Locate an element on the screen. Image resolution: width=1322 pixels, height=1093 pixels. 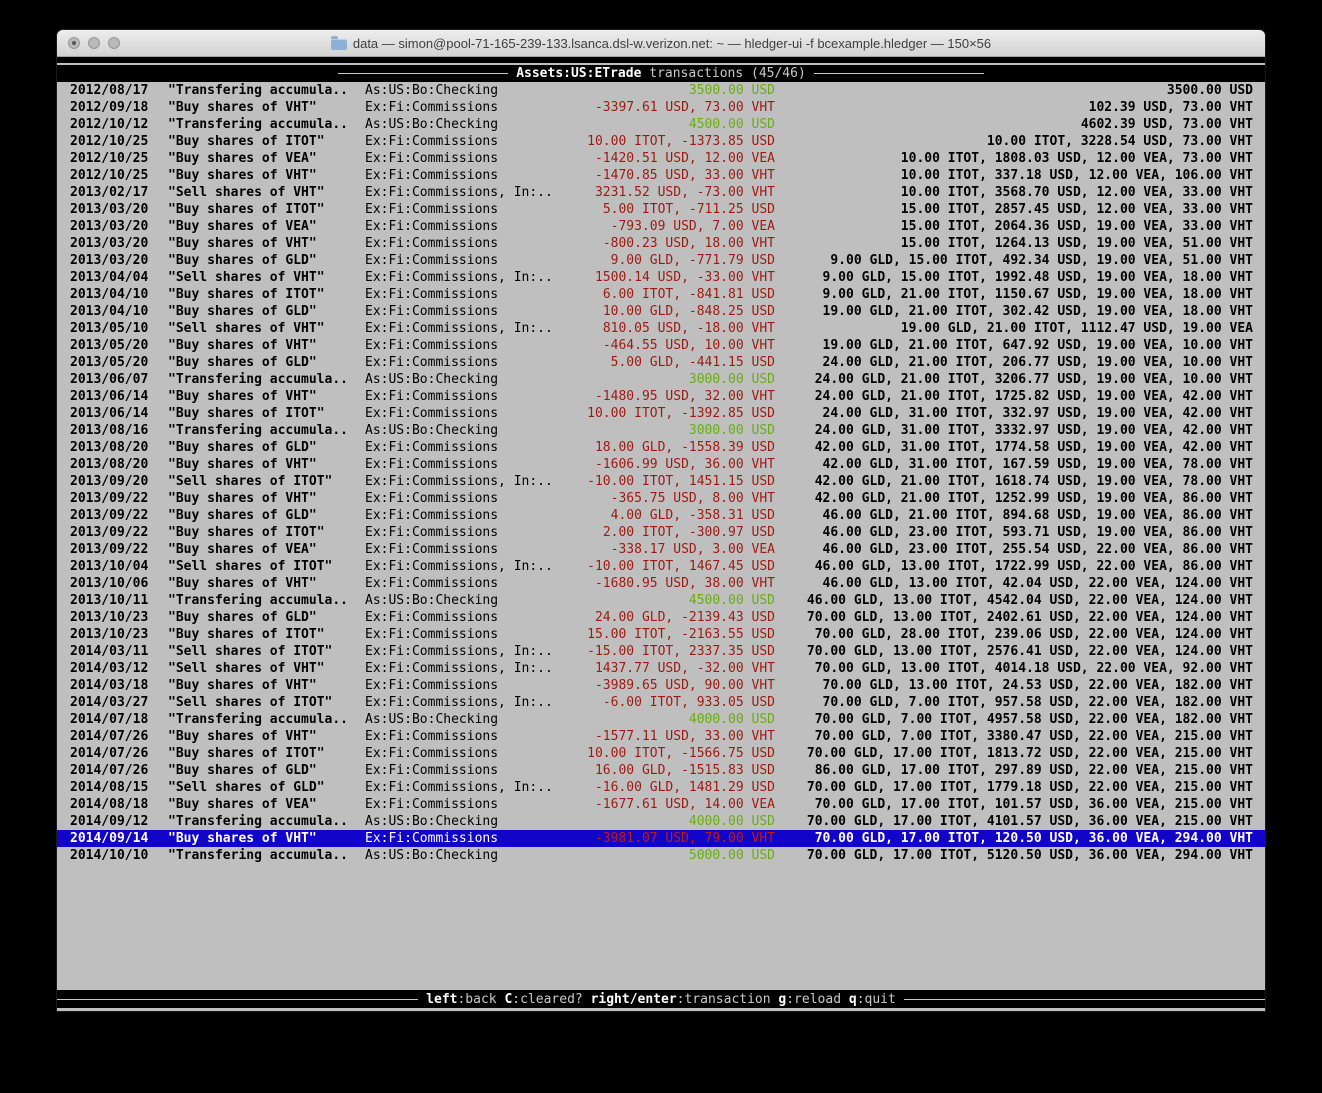
transaction-description: "Buy shares of ITOT" is located at coordinates (246, 532).